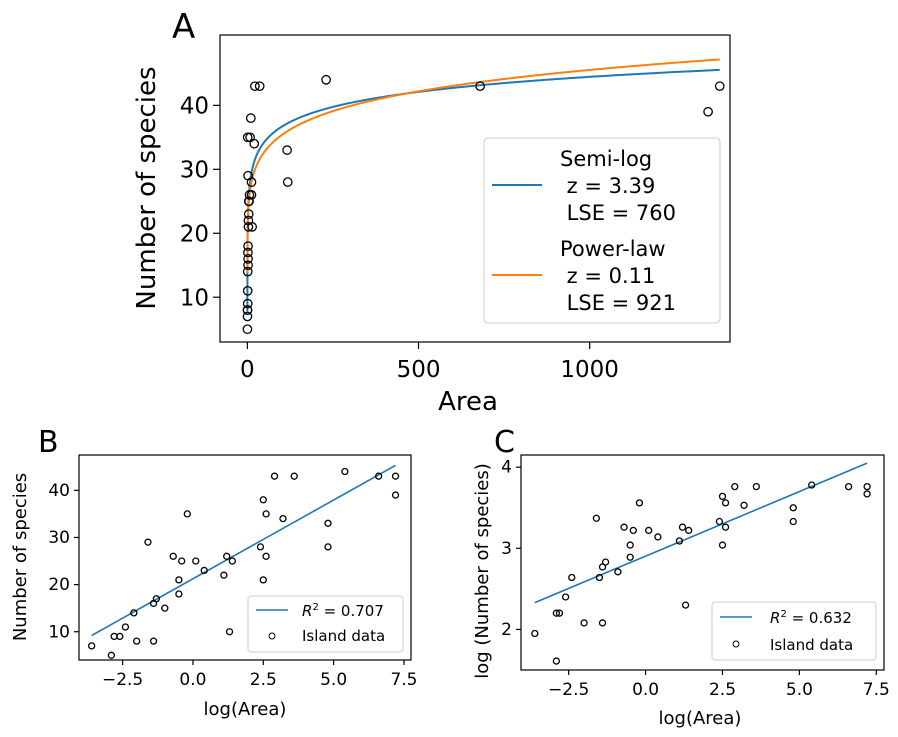 The width and height of the screenshot is (898, 737). I want to click on panel-b-x-tick-label: 7.5, so click(403, 680).